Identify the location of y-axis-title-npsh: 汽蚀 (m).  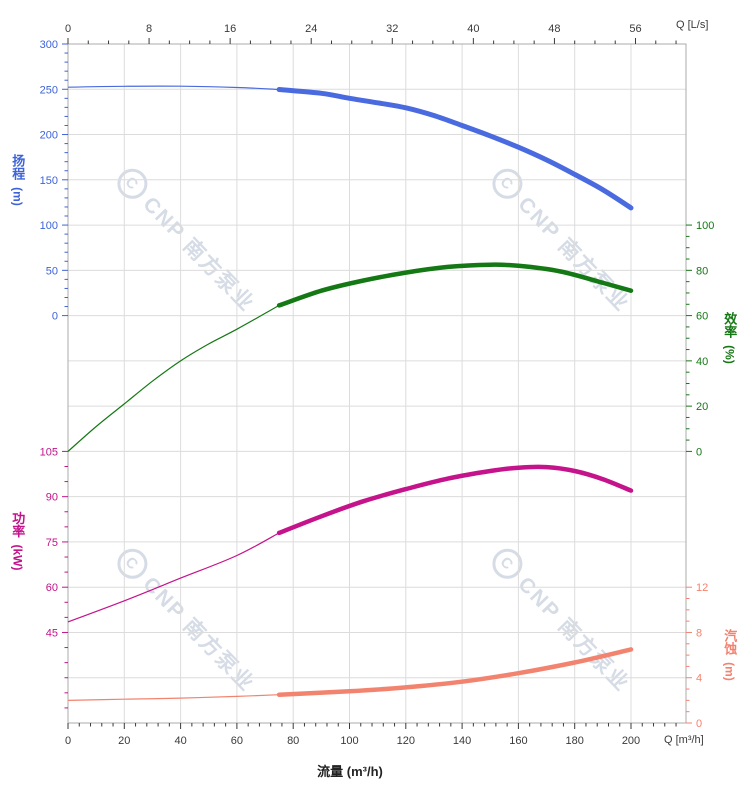
(730, 655).